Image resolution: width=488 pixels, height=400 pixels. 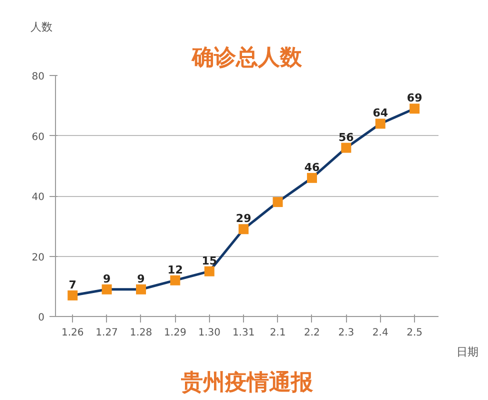 What do you see at coordinates (243, 333) in the screenshot?
I see `x-tick-label: 1.31` at bounding box center [243, 333].